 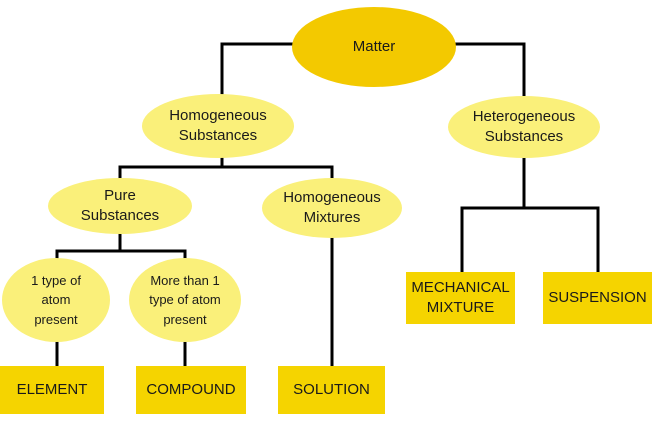 I want to click on box-compound: COMPOUND, so click(x=191, y=390).